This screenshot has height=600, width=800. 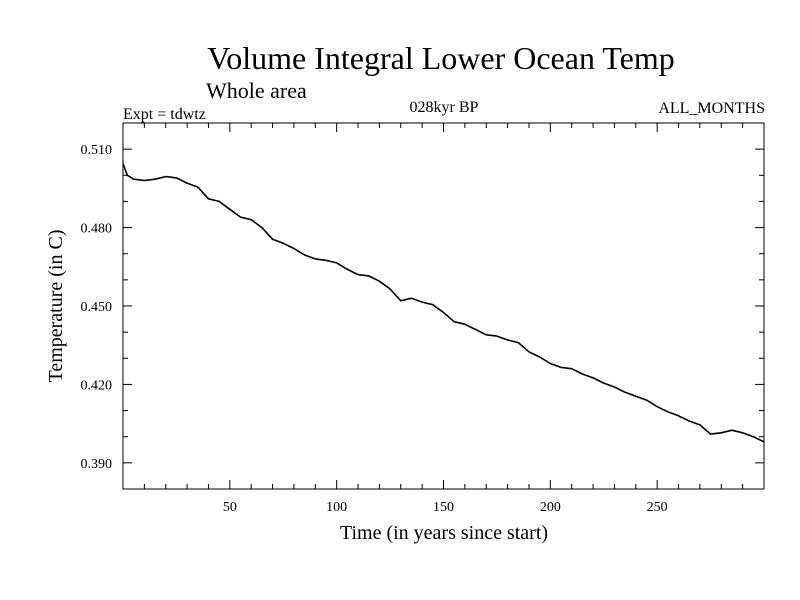 What do you see at coordinates (444, 107) in the screenshot?
I see `header-center: 028kyr BP` at bounding box center [444, 107].